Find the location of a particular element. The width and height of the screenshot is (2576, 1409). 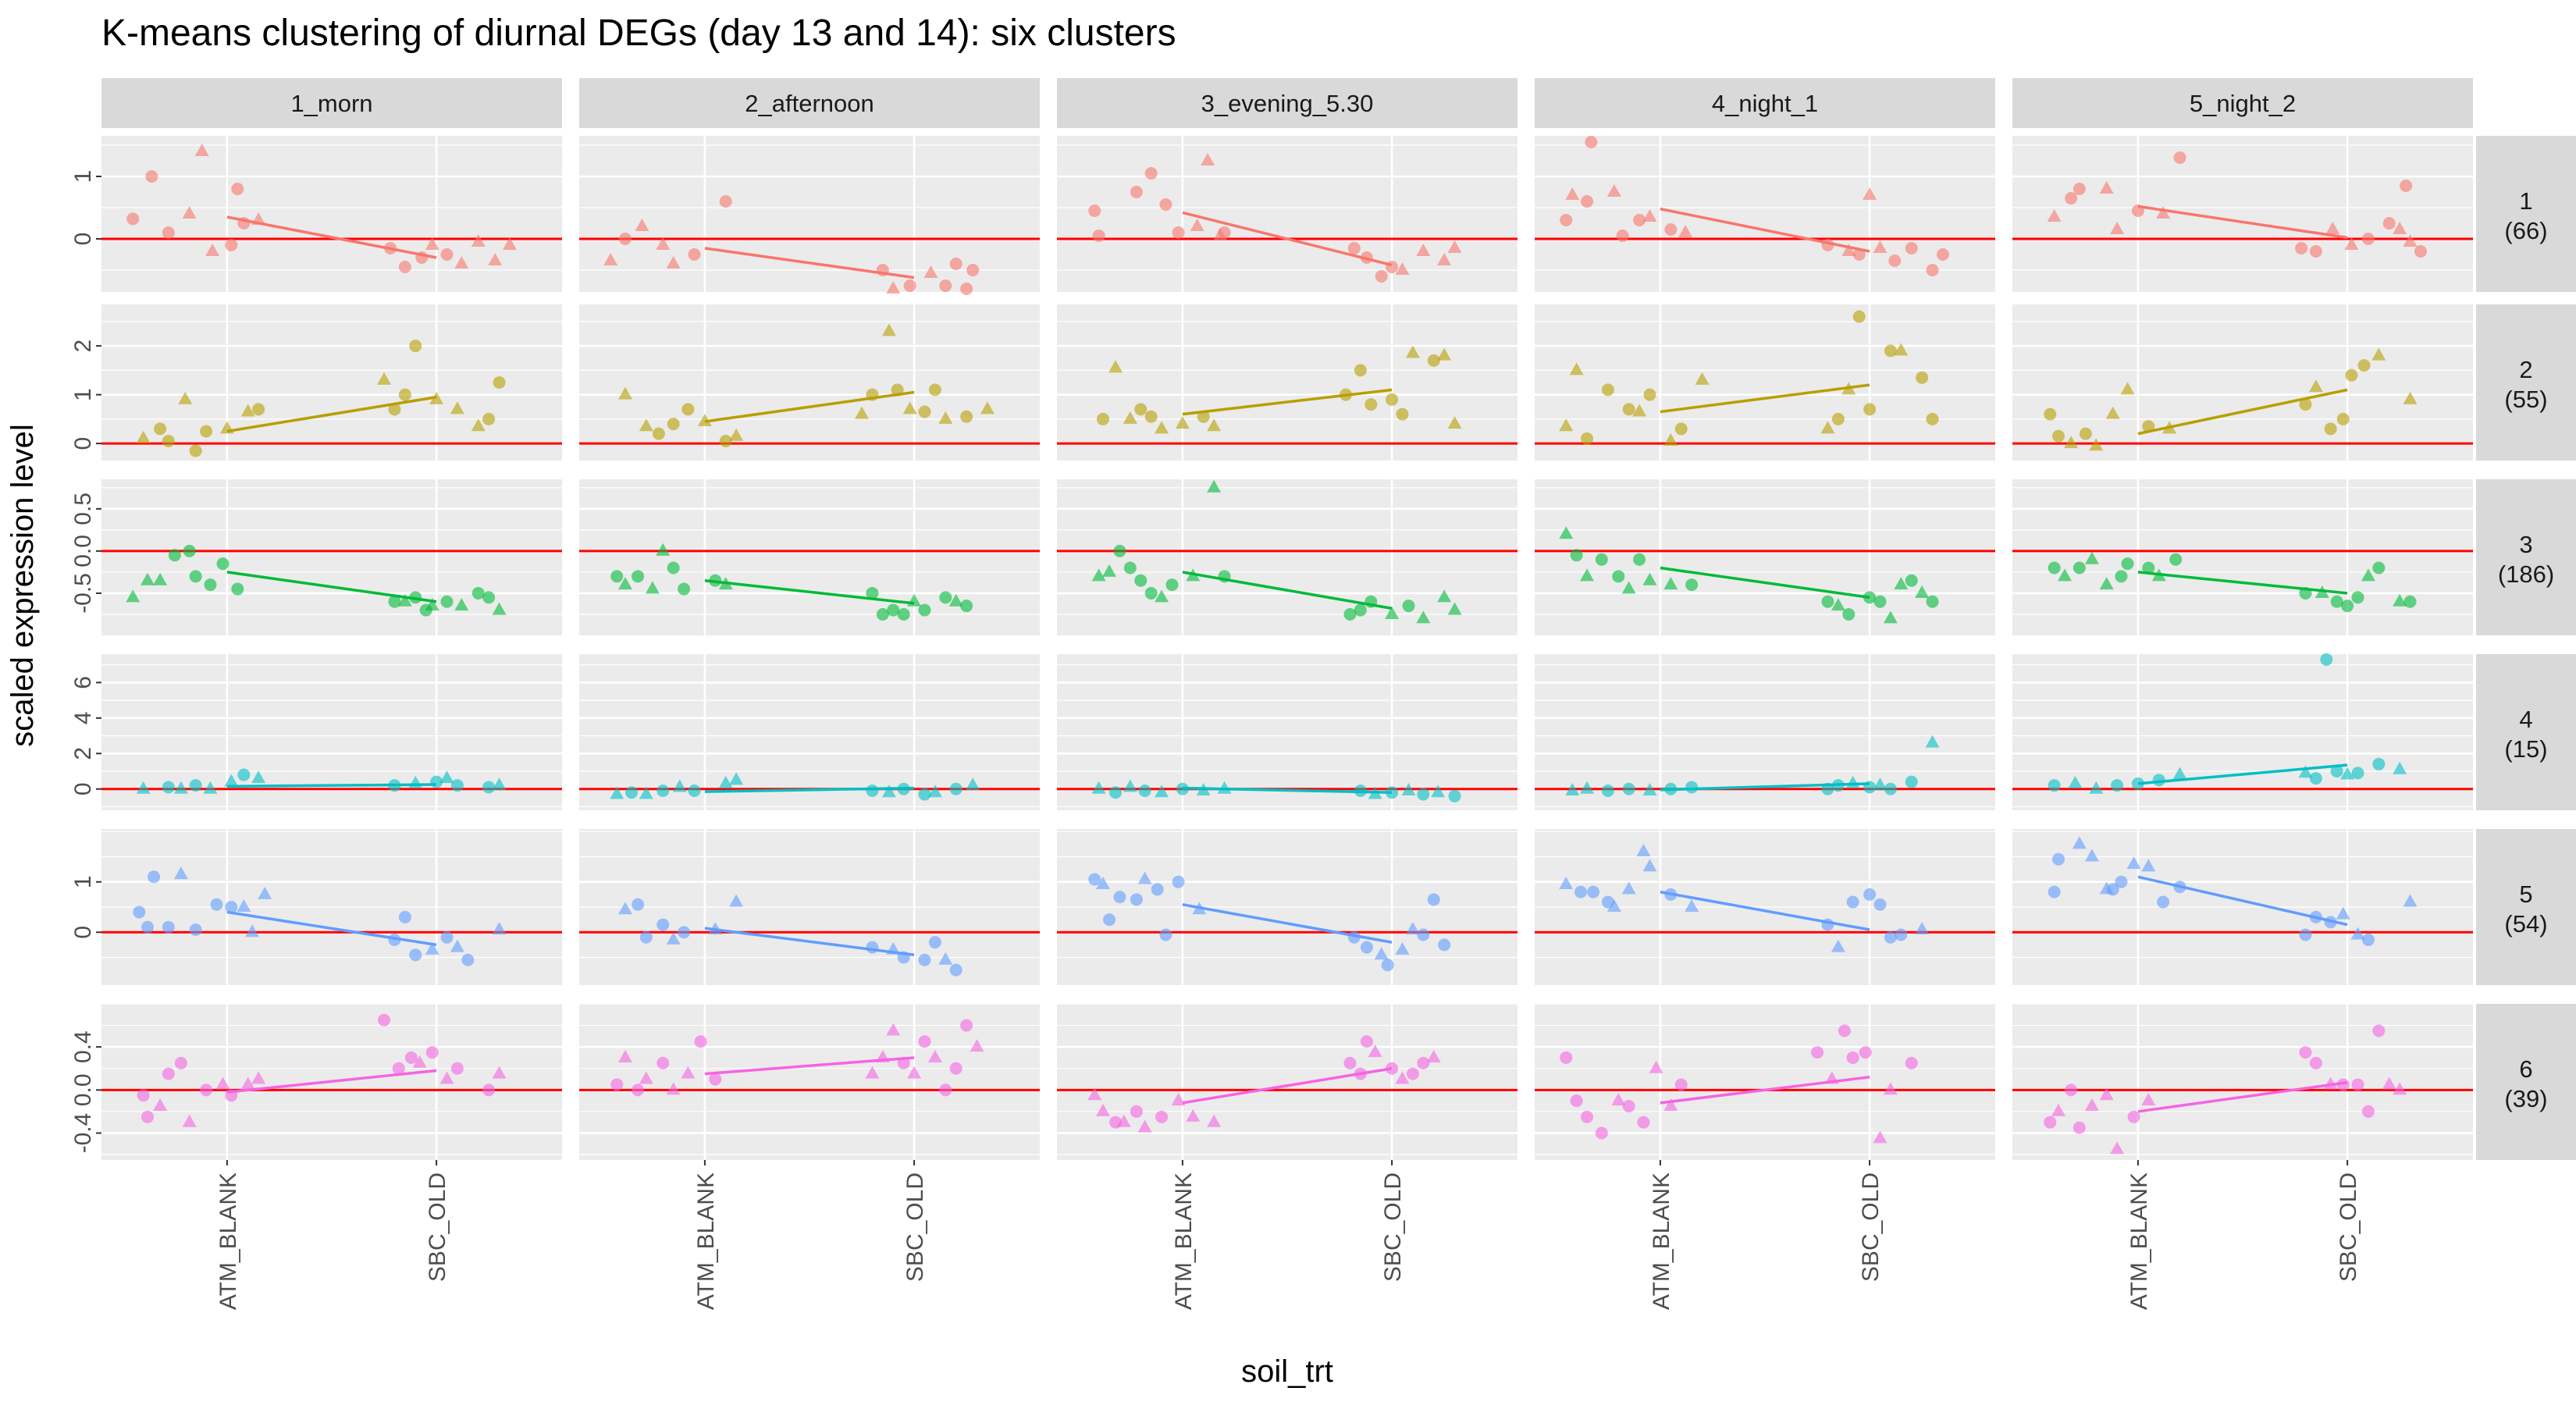

row-strip-label: 3 is located at coordinates (2525, 544).